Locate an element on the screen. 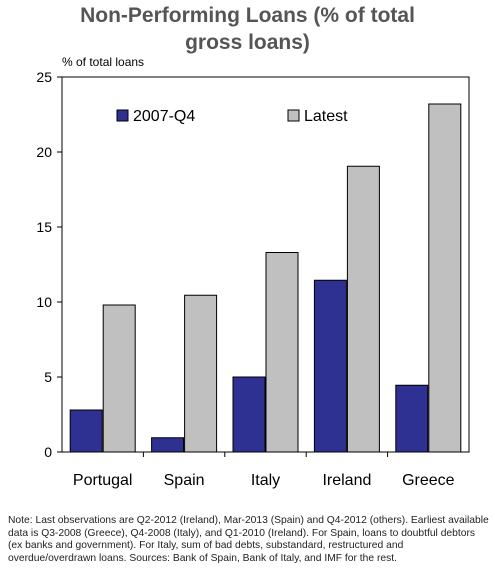 This screenshot has height=569, width=495. bar-spain-latest is located at coordinates (201, 373).